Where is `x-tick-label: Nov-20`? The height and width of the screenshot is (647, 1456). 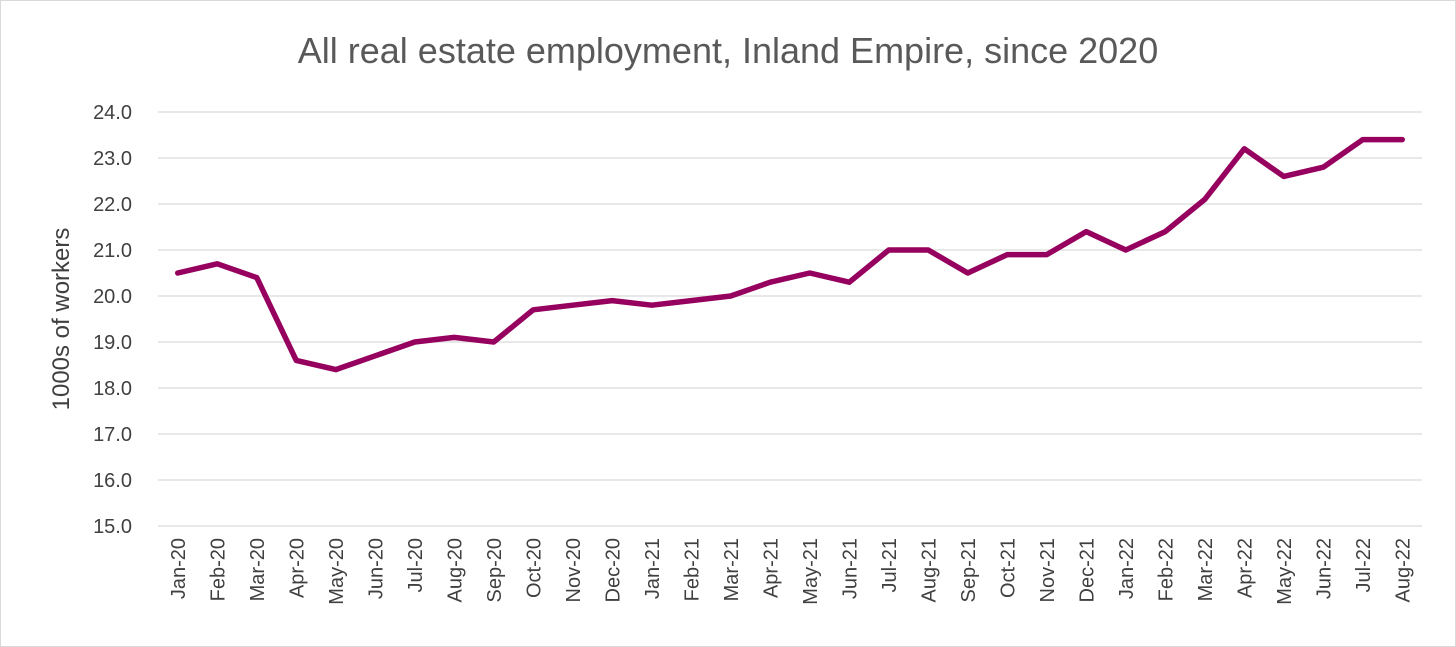 x-tick-label: Nov-20 is located at coordinates (574, 570).